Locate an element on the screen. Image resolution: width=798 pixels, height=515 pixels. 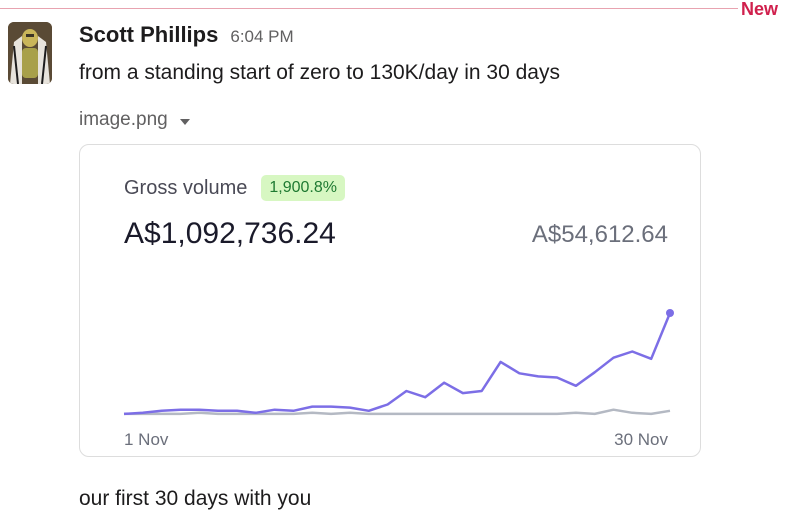
previous-period-line is located at coordinates (397, 412).